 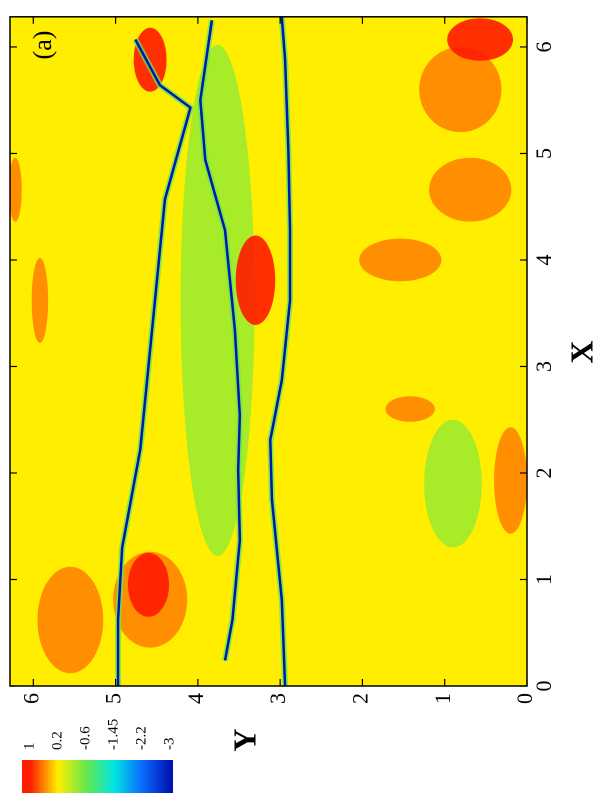 What do you see at coordinates (524, 698) in the screenshot?
I see `y-tick-label: 0` at bounding box center [524, 698].